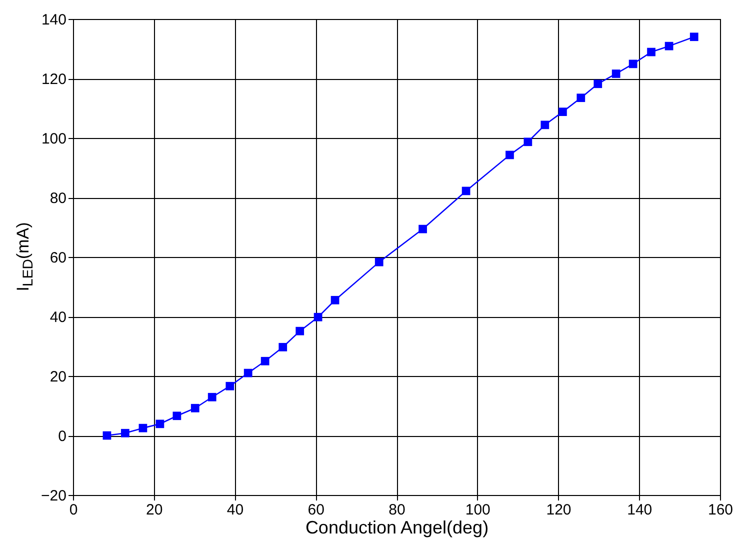 This screenshot has width=738, height=541. I want to click on x-tick-label: 100, so click(477, 510).